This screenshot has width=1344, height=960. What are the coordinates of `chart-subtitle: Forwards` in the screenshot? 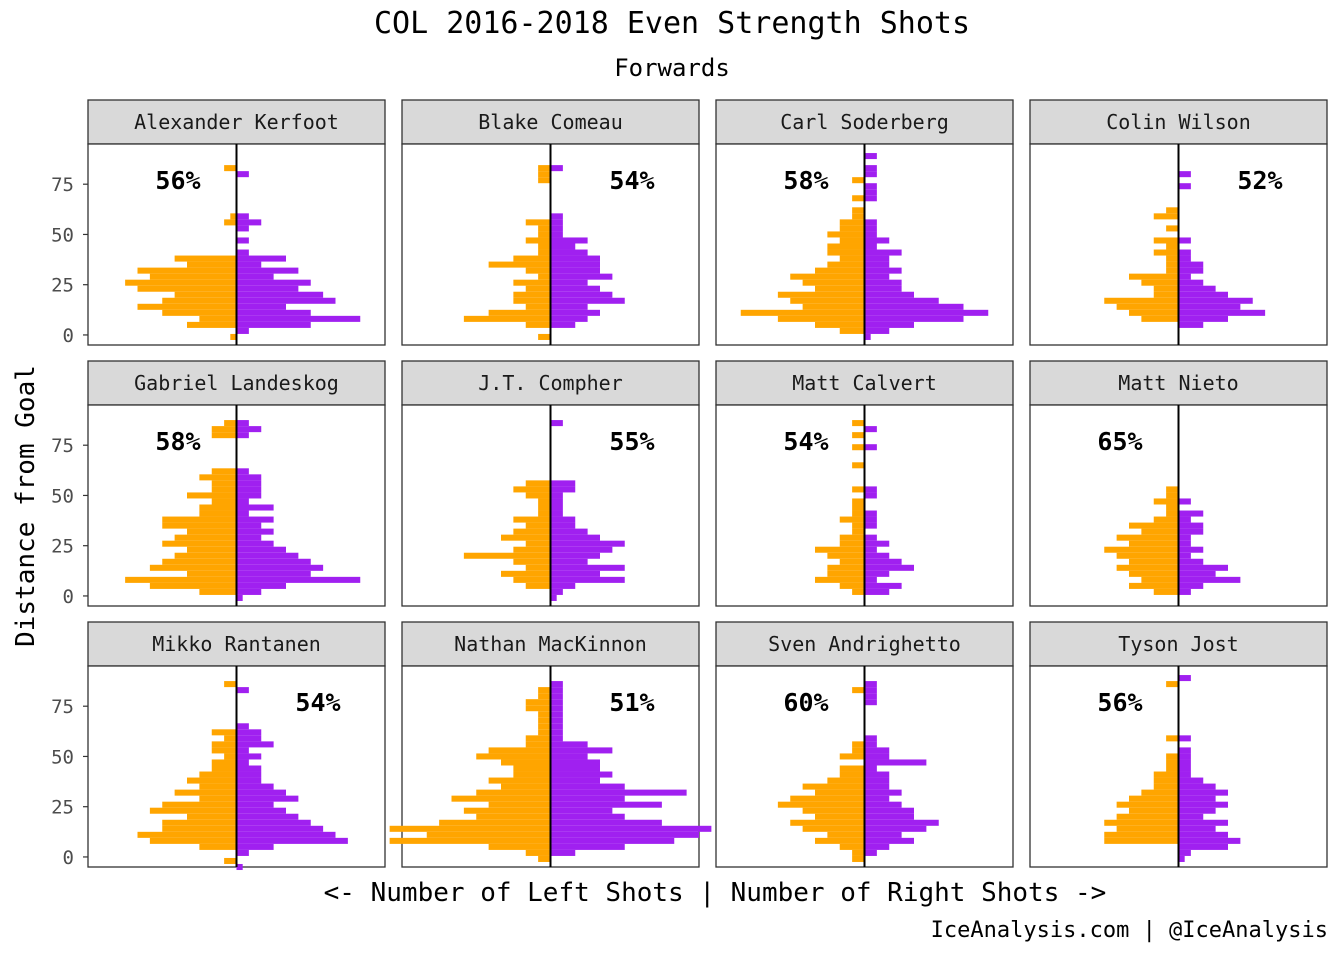 It's located at (672, 68).